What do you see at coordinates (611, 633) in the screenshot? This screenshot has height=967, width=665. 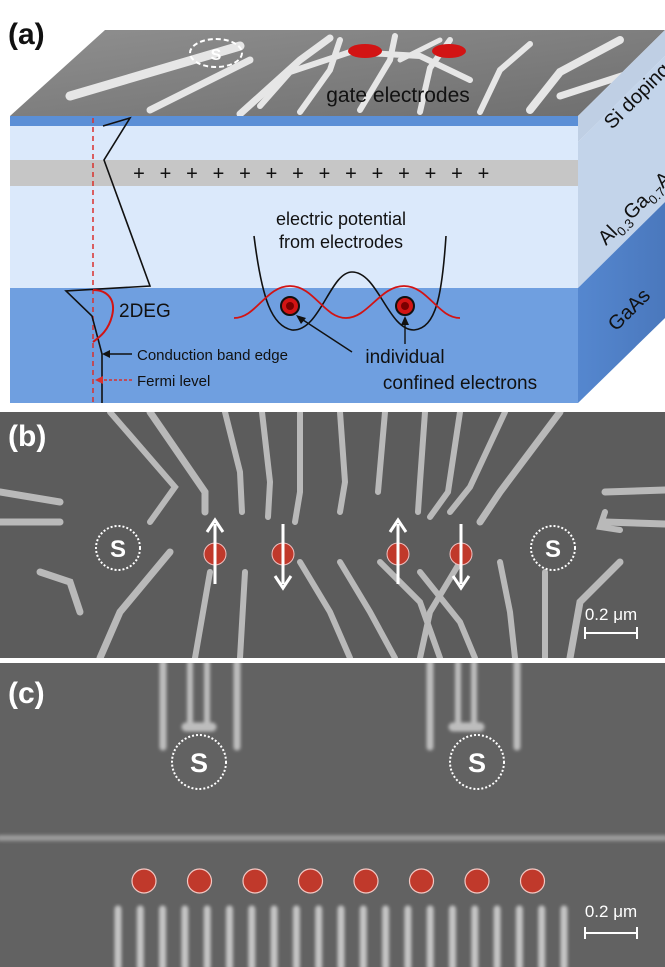 I see `scale-bar-b` at bounding box center [611, 633].